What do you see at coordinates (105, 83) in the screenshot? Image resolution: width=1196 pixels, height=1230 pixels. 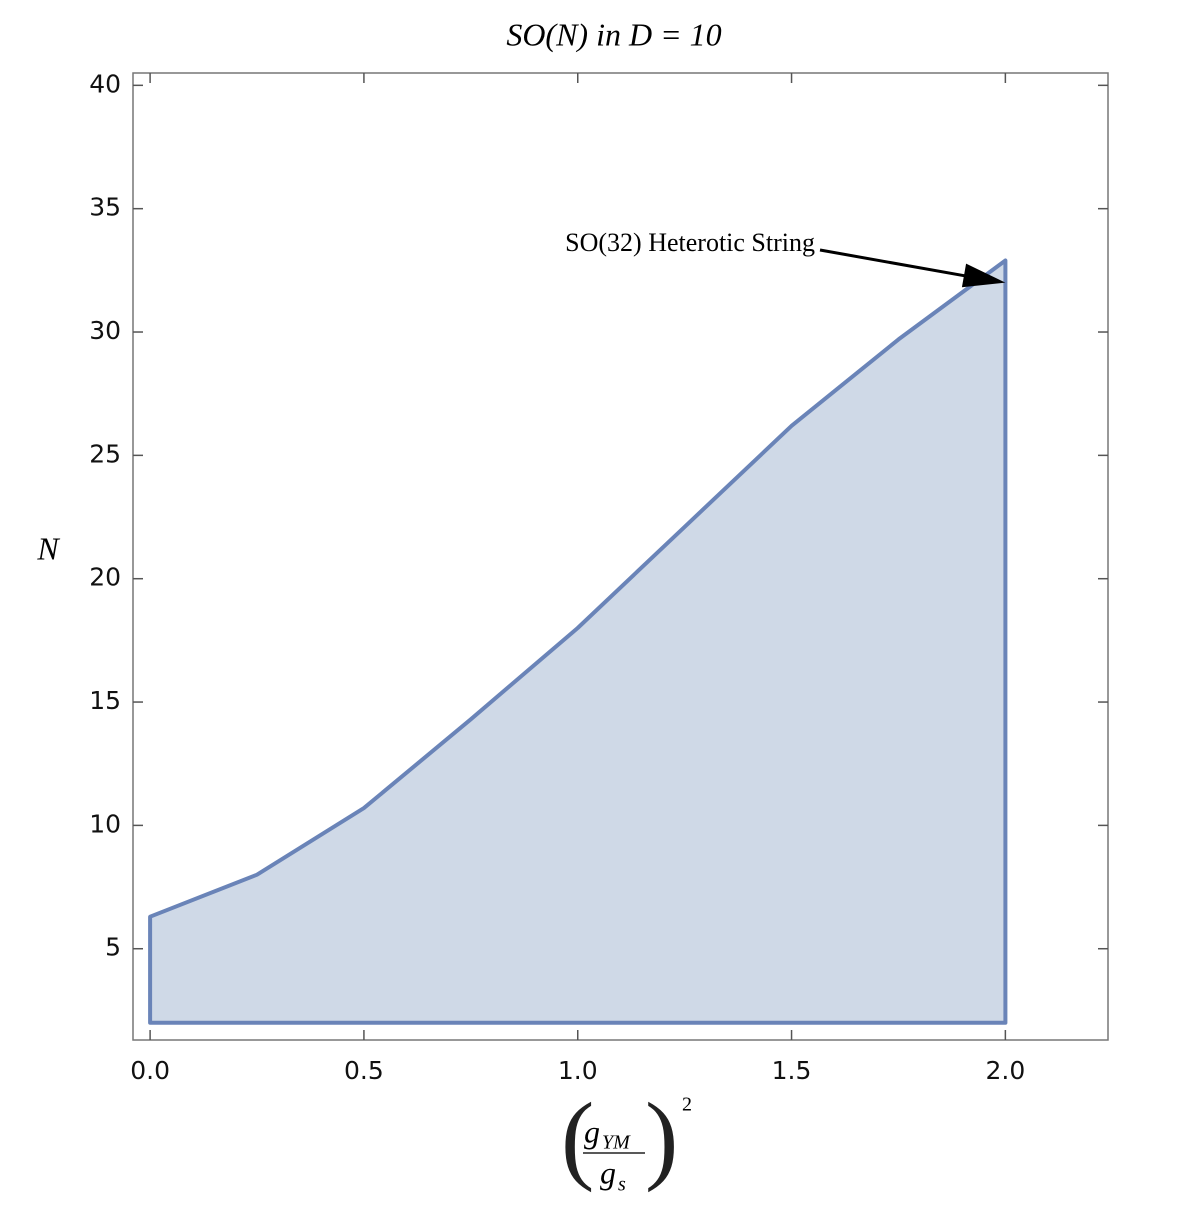 I see `y-tick-label: 40` at bounding box center [105, 83].